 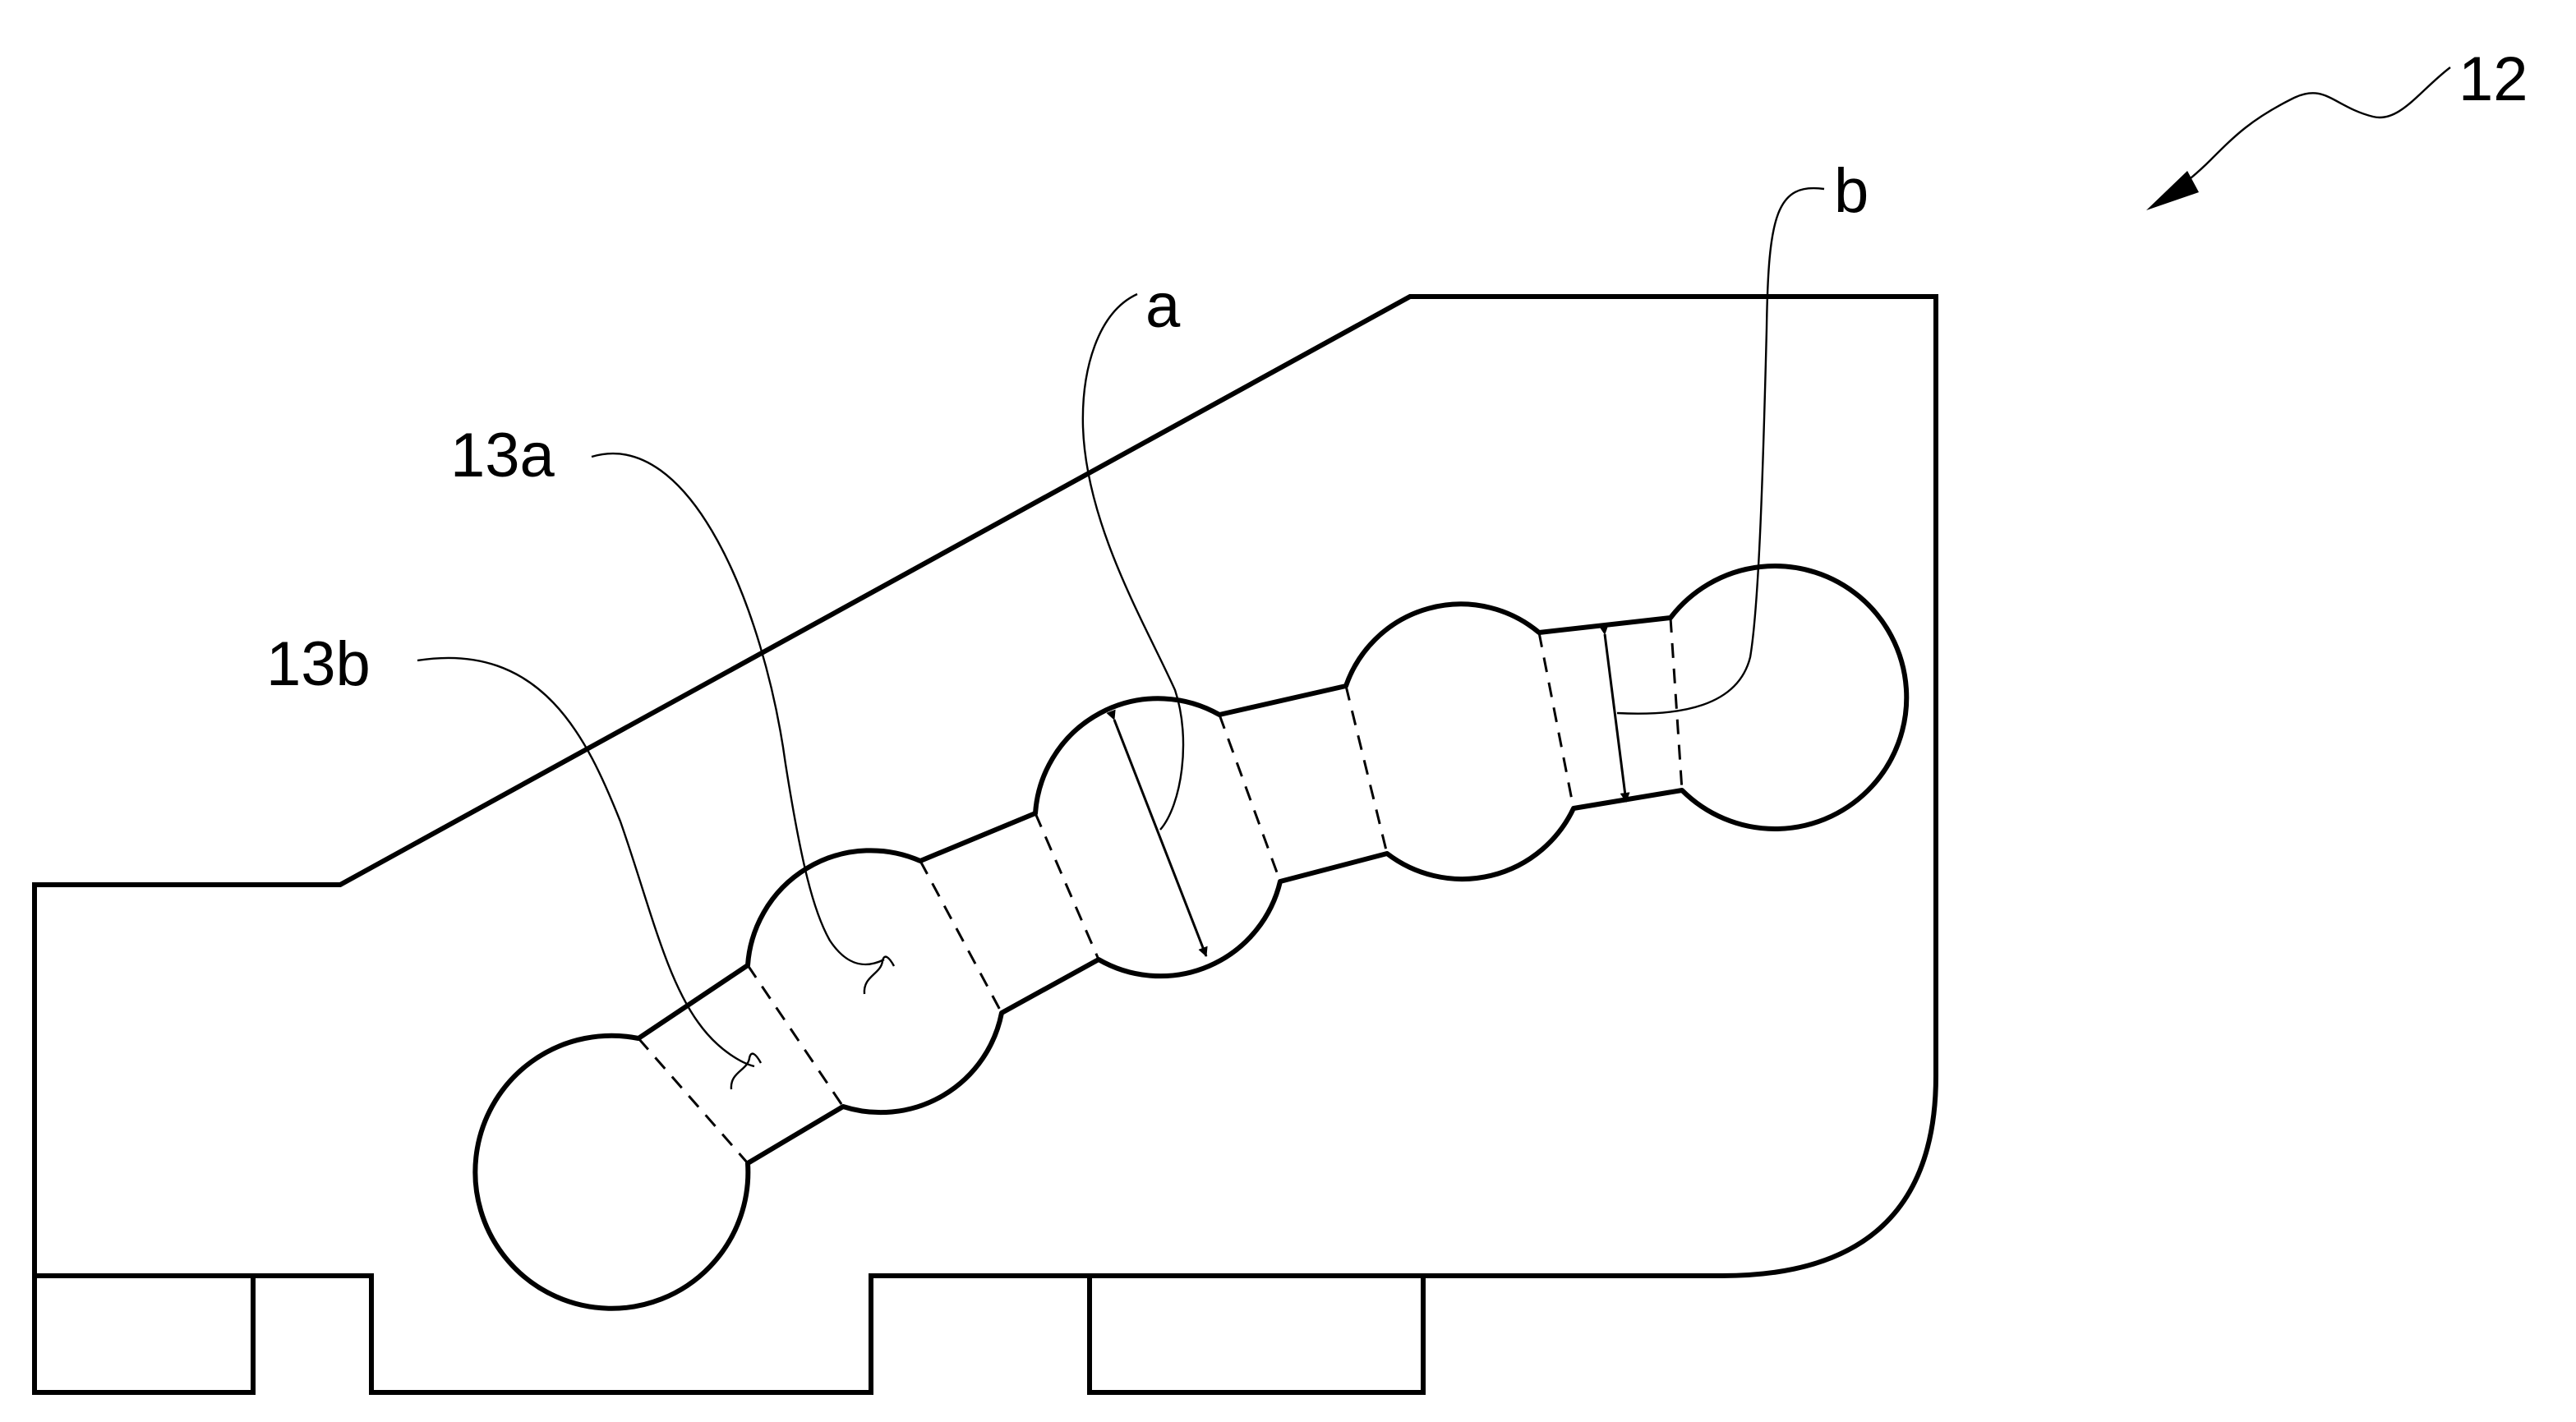 What do you see at coordinates (1163, 306) in the screenshot?
I see `label-a: a` at bounding box center [1163, 306].